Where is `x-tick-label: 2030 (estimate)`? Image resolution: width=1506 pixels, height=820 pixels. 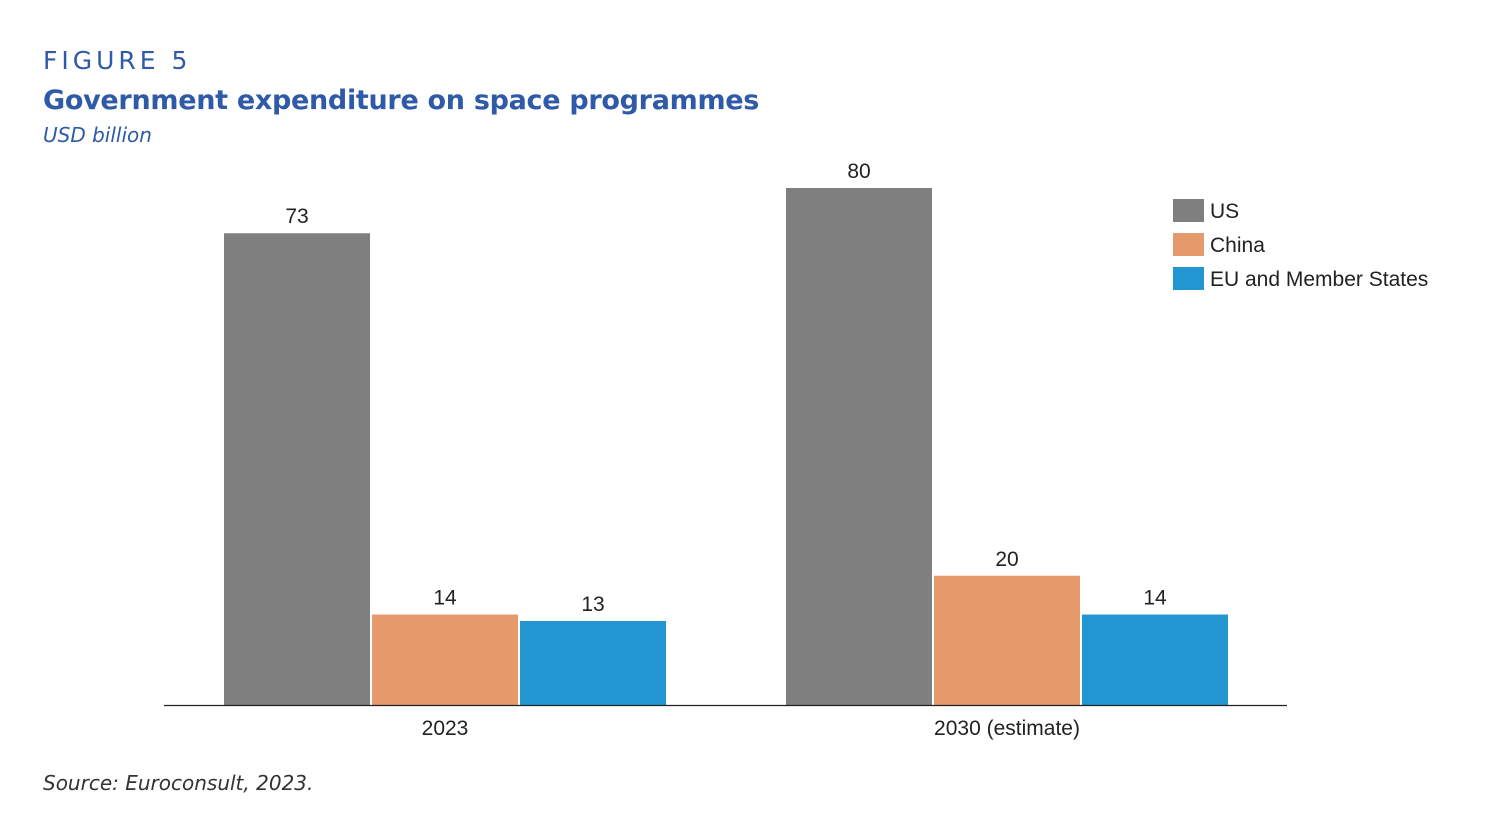 x-tick-label: 2030 (estimate) is located at coordinates (1007, 728).